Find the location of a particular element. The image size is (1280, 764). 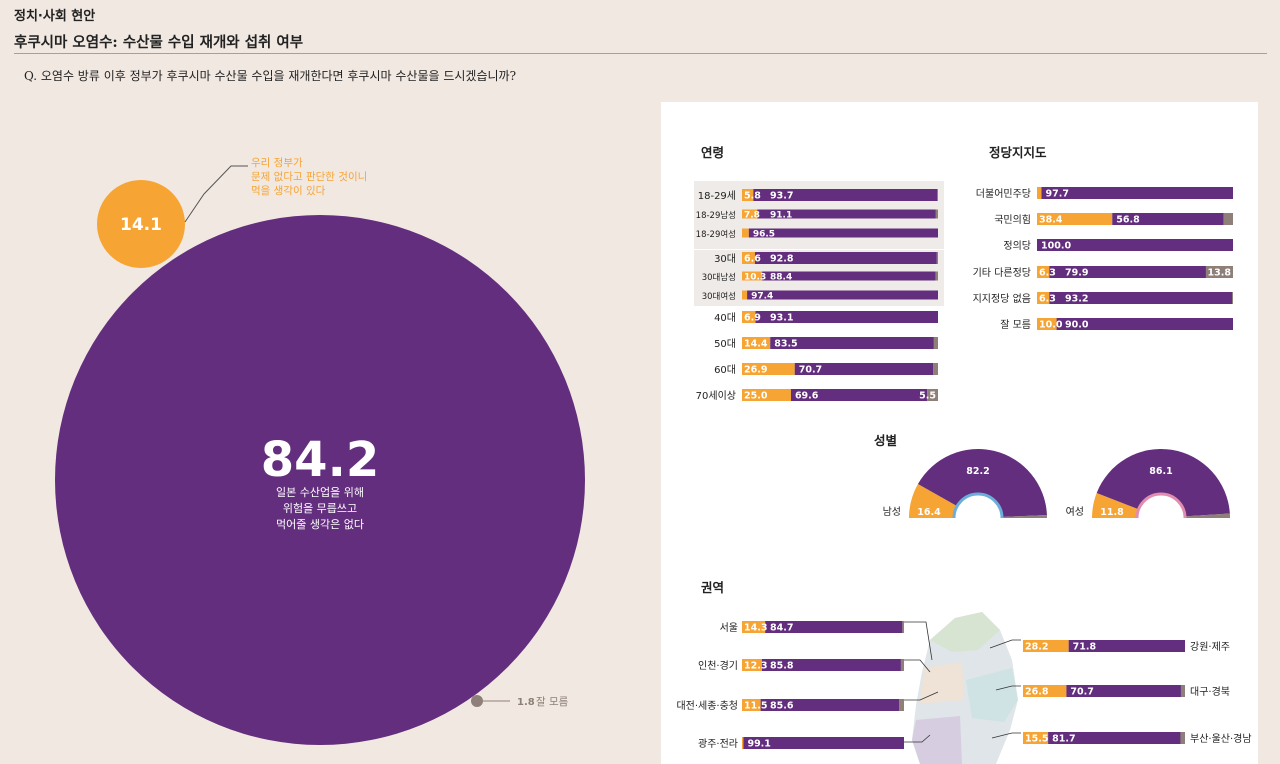

bar-not-eat-value: 69.6 is located at coordinates (807, 396).